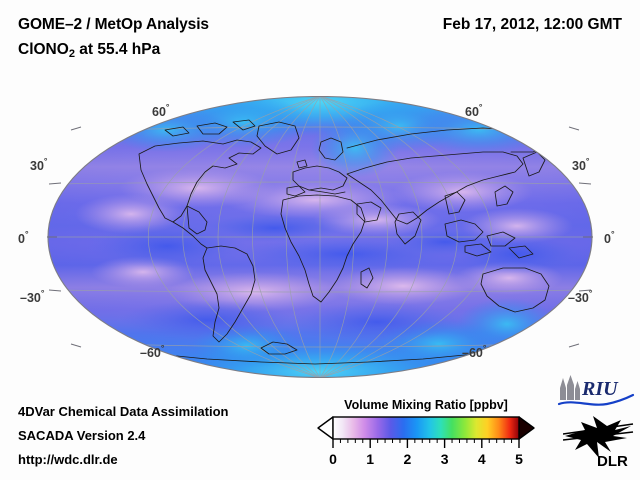  Describe the element at coordinates (609, 238) in the screenshot. I see `lat-label-right-0: 0°` at that location.